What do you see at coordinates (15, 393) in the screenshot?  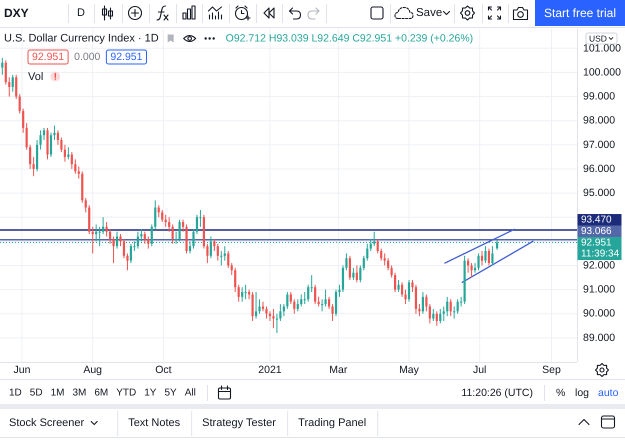 I see `text: 1D` at bounding box center [15, 393].